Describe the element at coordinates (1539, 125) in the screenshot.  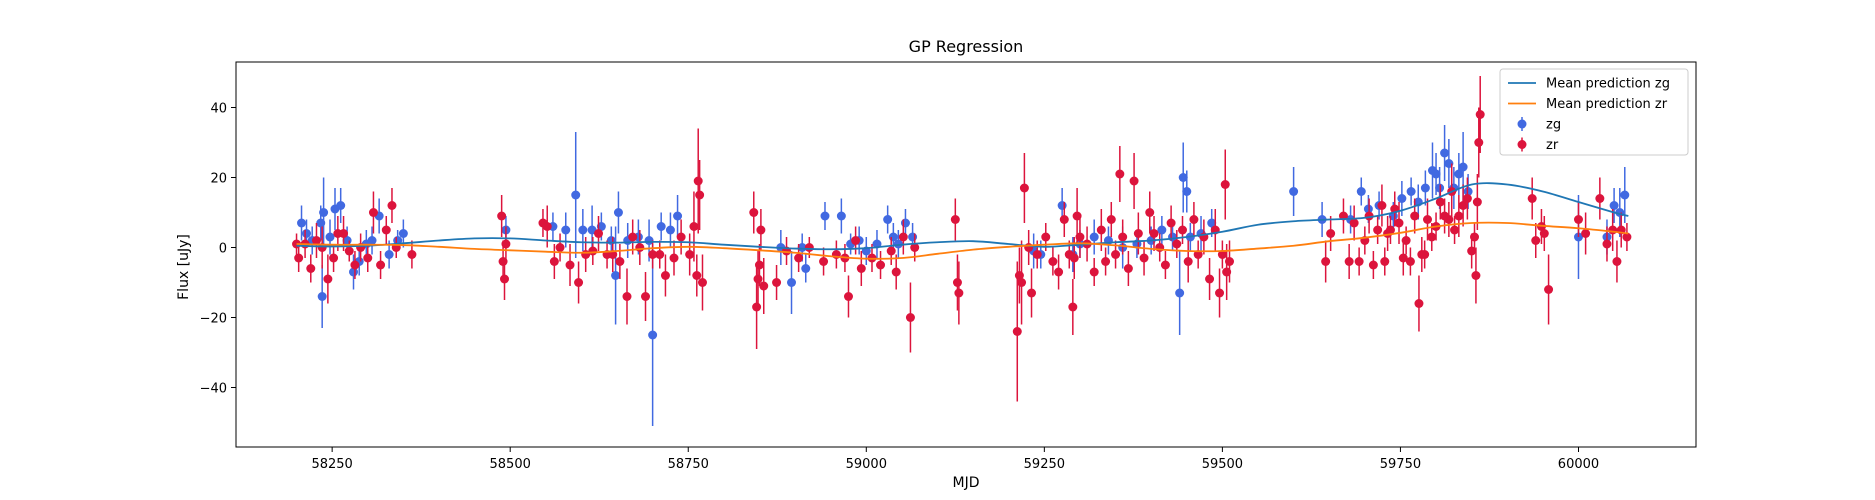
I see `legend-entry: zg` at that location.